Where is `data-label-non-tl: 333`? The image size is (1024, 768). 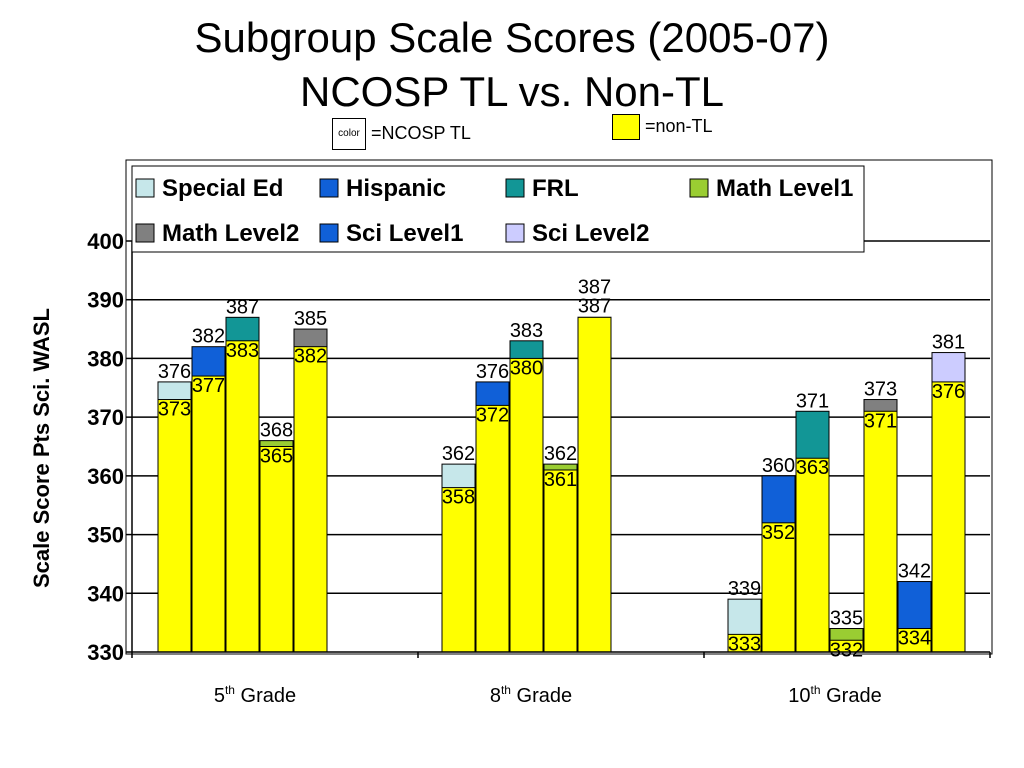 data-label-non-tl: 333 is located at coordinates (744, 644).